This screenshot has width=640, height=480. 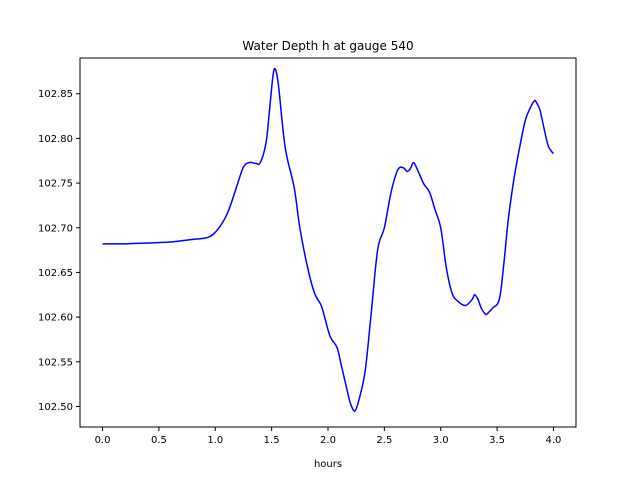 I want to click on x-tick-label: 2.0, so click(x=328, y=440).